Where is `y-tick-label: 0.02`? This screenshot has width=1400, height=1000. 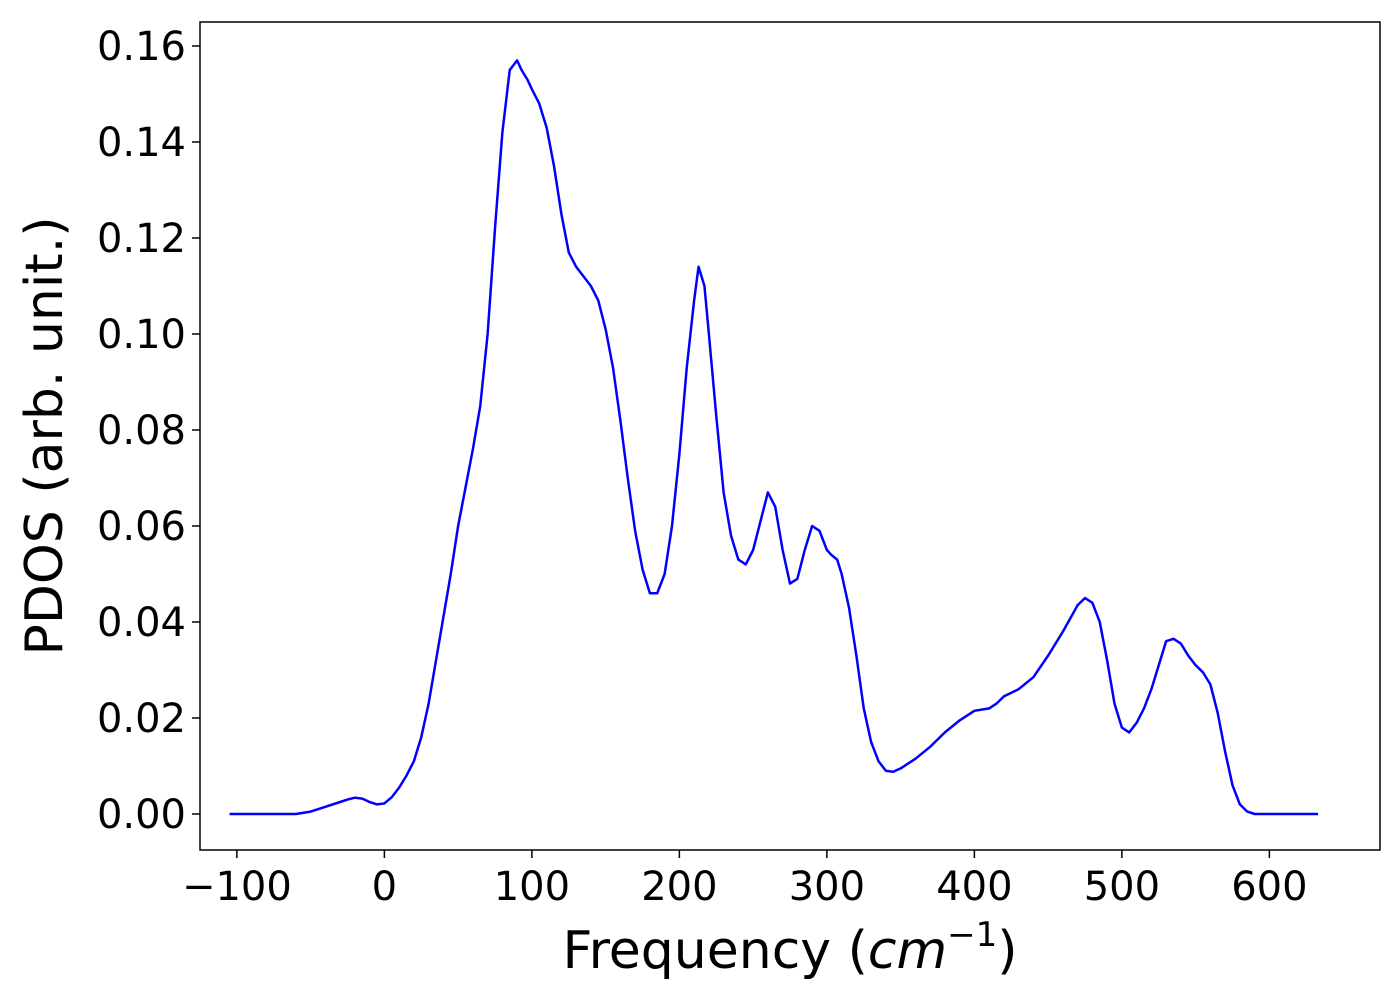 y-tick-label: 0.02 is located at coordinates (141, 719).